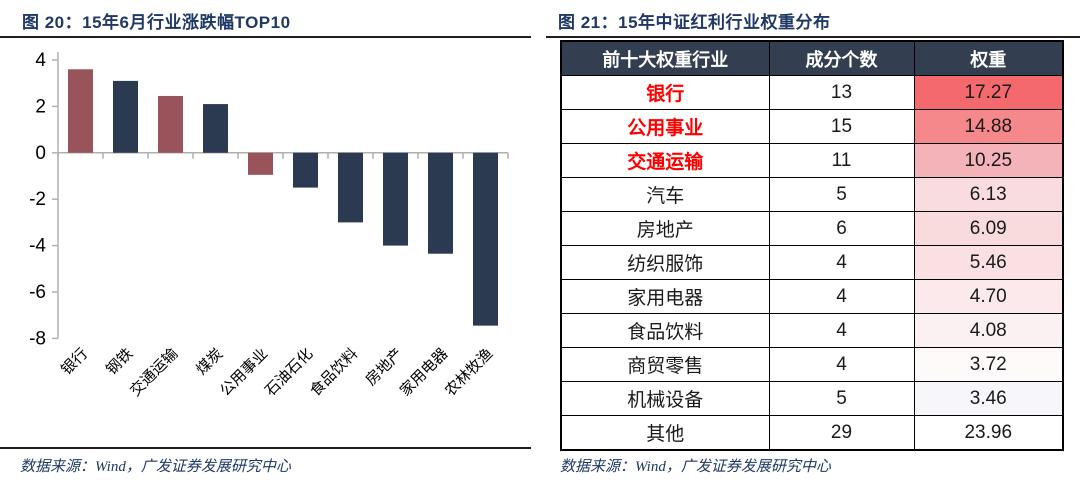  Describe the element at coordinates (265, 37) in the screenshot. I see `figure-20-title-underline` at that location.